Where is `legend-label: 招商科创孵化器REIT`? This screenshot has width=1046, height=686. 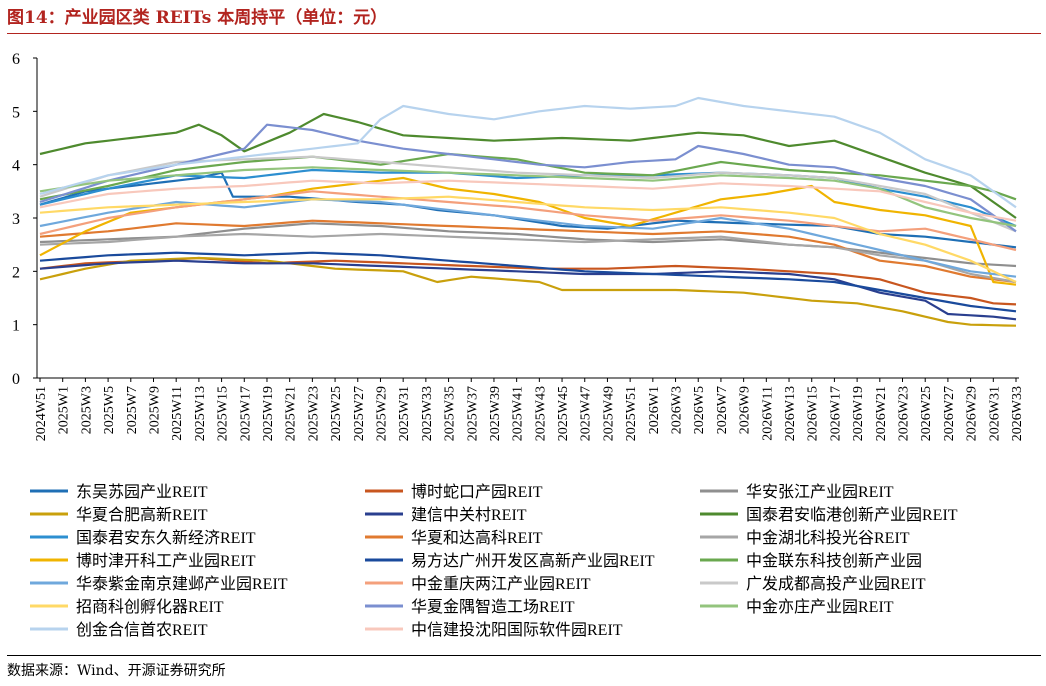
legend-label: 招商科创孵化器REIT is located at coordinates (150, 607).